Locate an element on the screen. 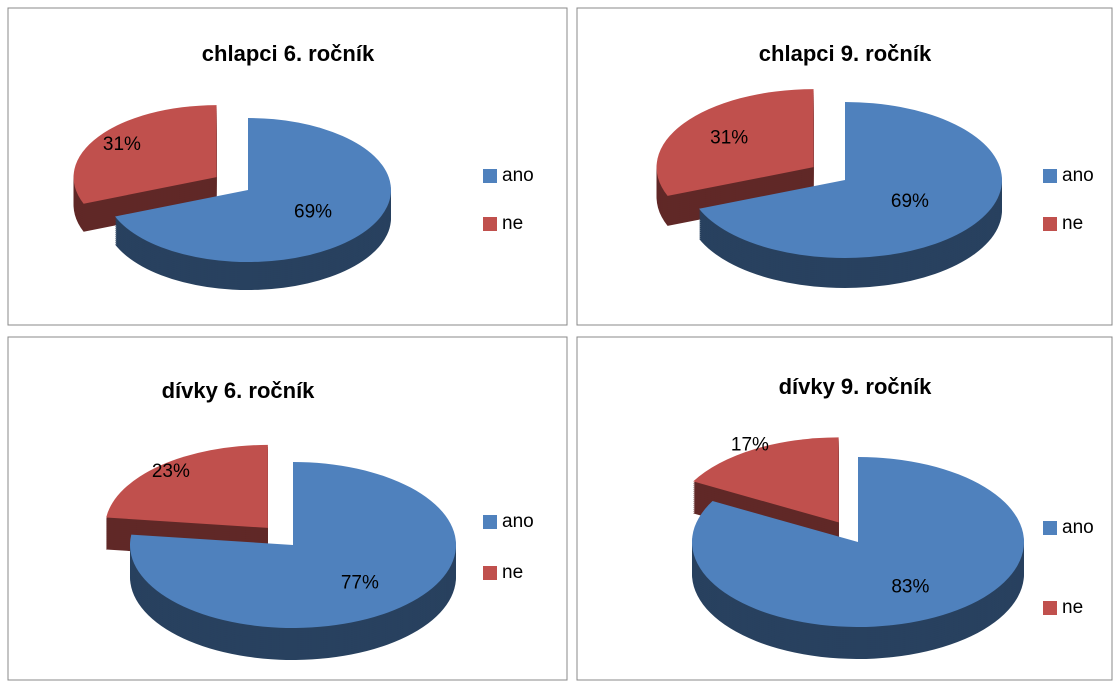  data-label: 83% is located at coordinates (910, 586).